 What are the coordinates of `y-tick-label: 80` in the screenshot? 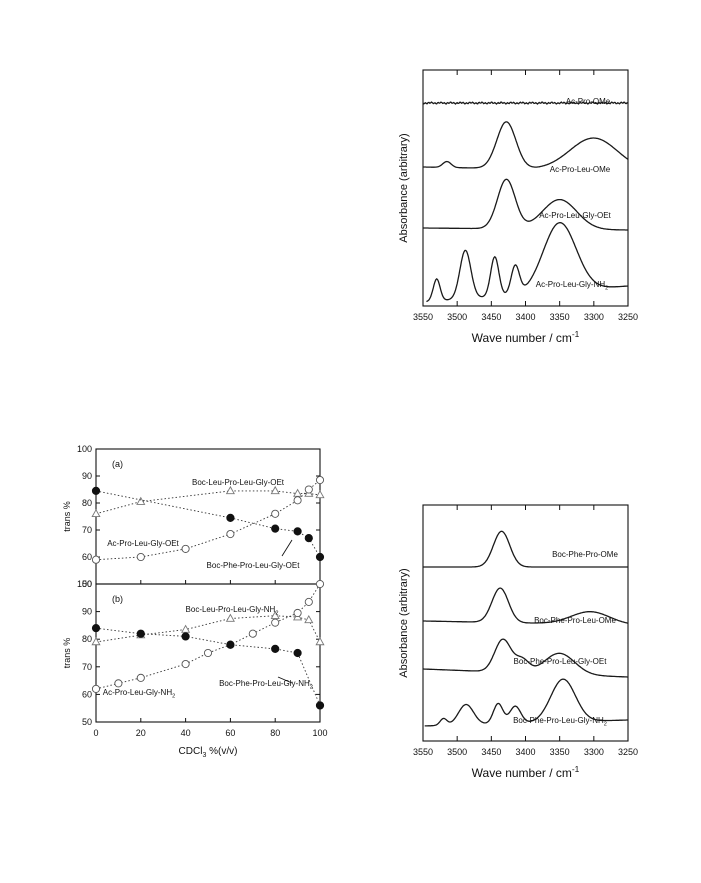 It's located at (87, 503).